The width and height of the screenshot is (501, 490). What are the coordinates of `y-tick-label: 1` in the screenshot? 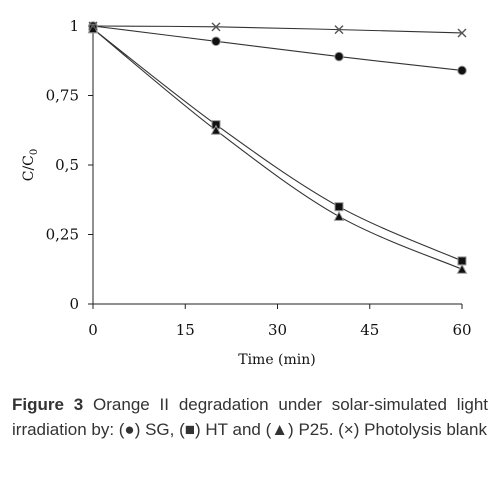 It's located at (74, 26).